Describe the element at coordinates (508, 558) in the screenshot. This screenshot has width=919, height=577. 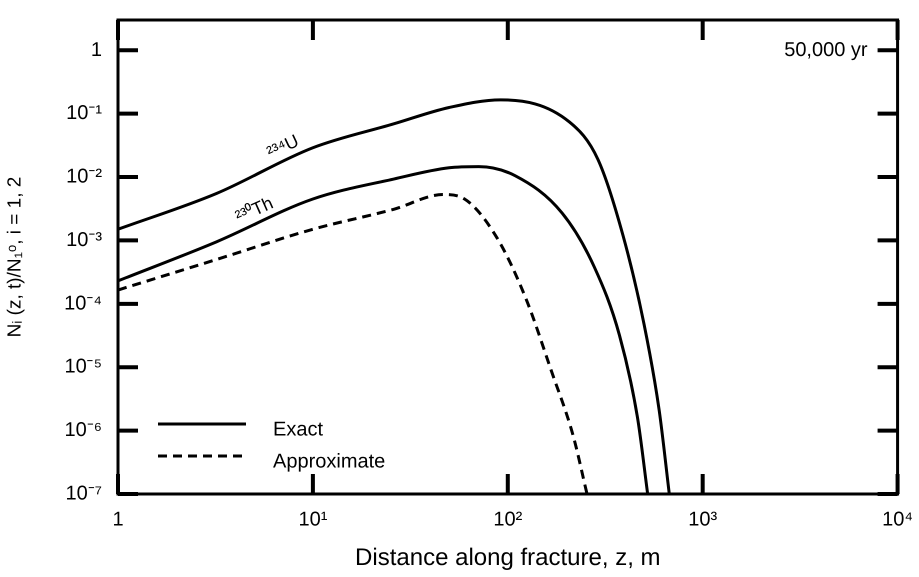
I see `x-axis-title: Distance along fracture, z, m` at that location.